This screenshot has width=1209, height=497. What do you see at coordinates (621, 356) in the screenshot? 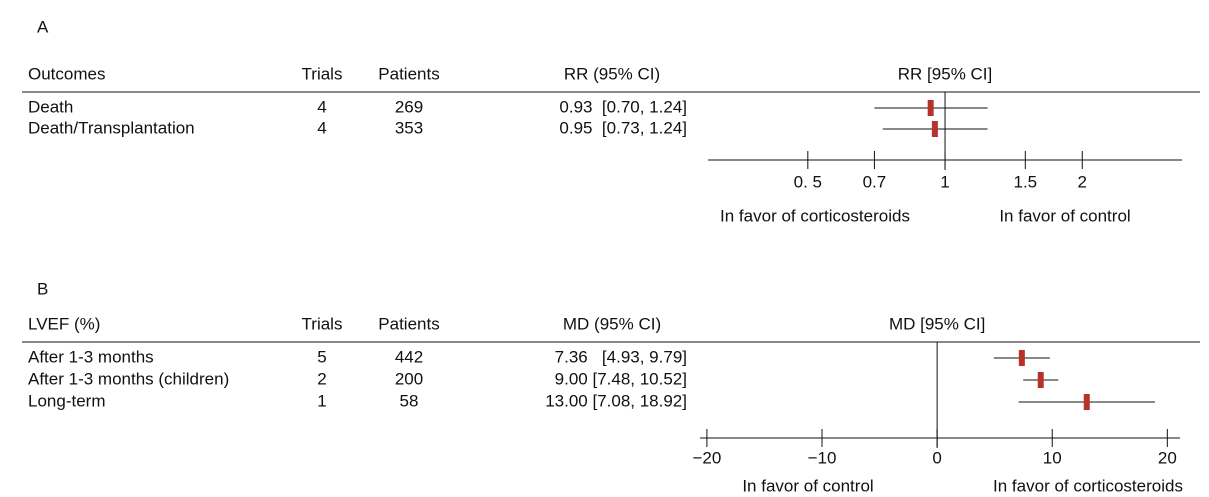
I see `estimate-label: 7.36 [4.93, 9.79]` at bounding box center [621, 356].